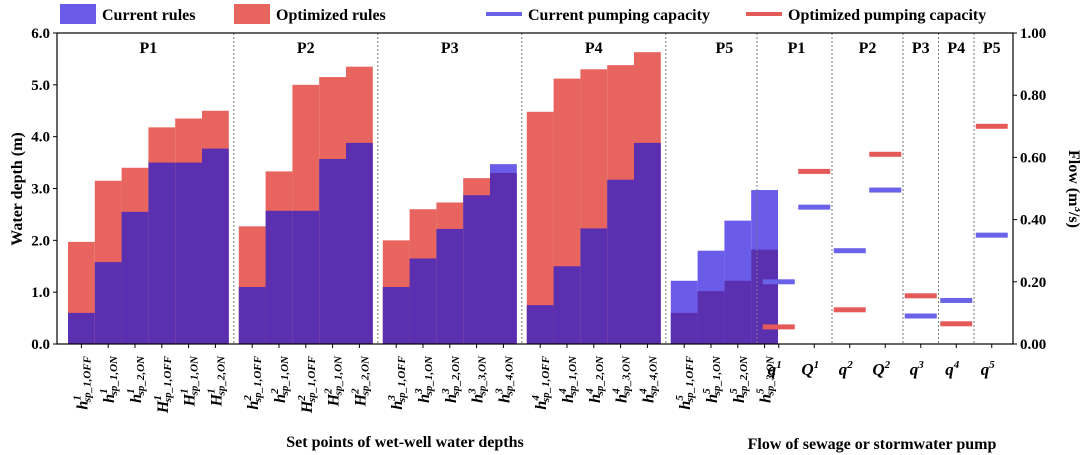 This screenshot has height=455, width=1080. I want to click on x-tick-label: h1sp_1,OFF, so click(82, 382).